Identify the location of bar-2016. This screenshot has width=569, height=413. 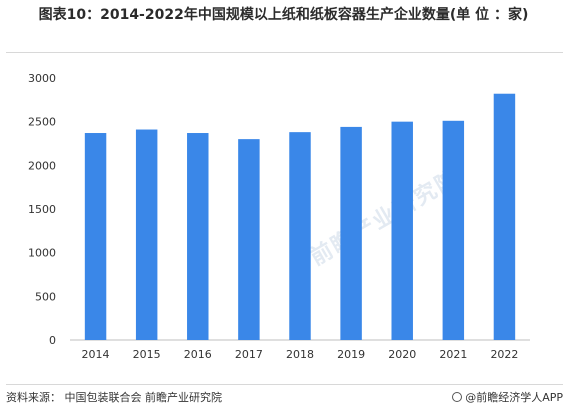
(198, 236).